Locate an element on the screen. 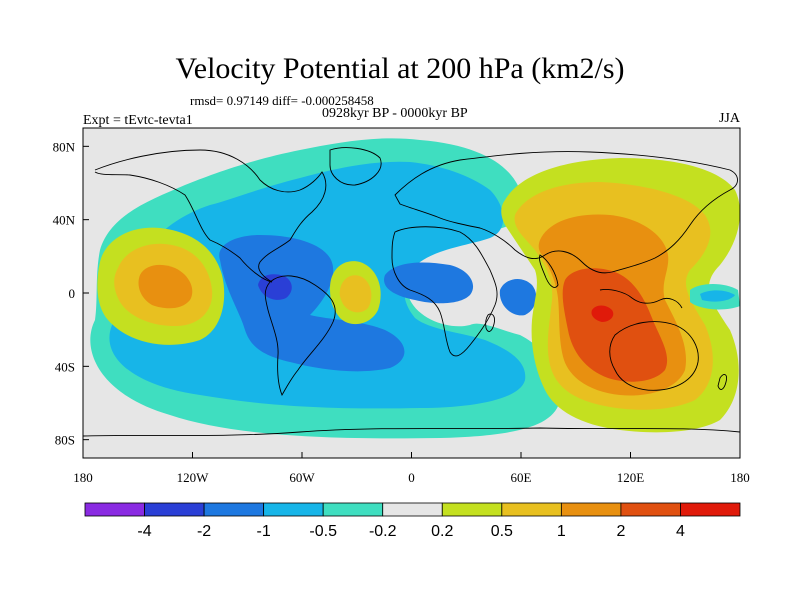  coast-africa is located at coordinates (444, 291).